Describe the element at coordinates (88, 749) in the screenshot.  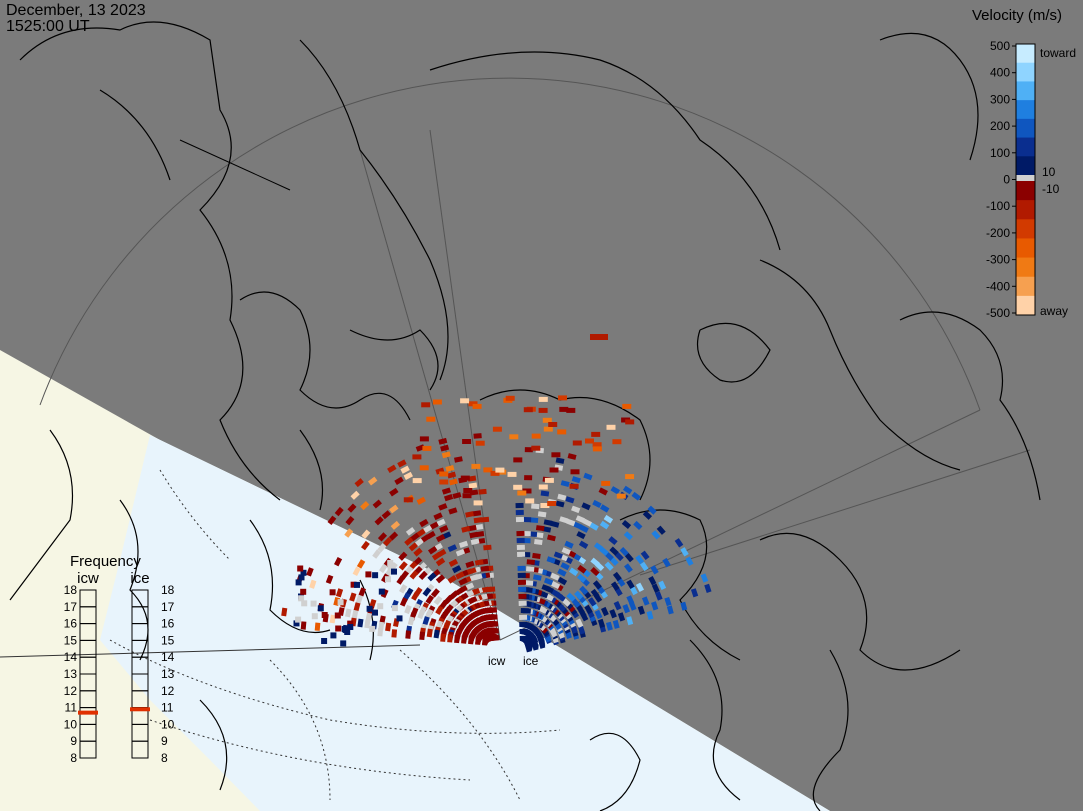
I see `frequency-cell` at that location.